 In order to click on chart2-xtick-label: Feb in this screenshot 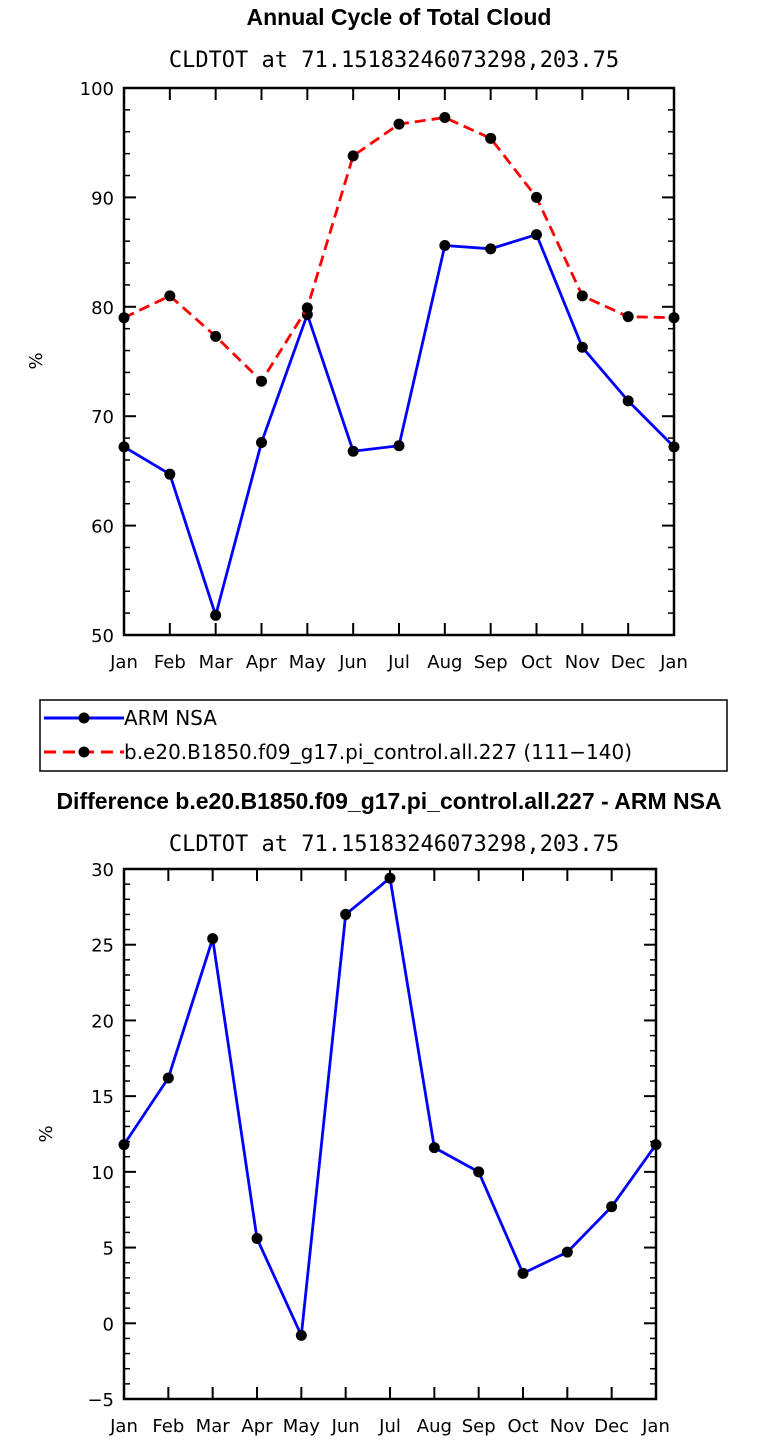, I will do `click(168, 1426)`.